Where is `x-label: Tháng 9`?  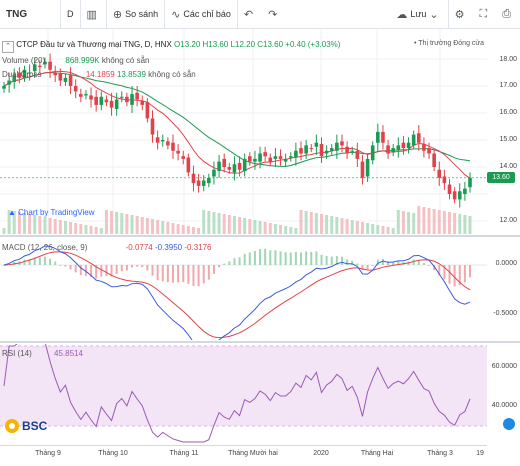 x-label: Tháng 9 is located at coordinates (48, 453).